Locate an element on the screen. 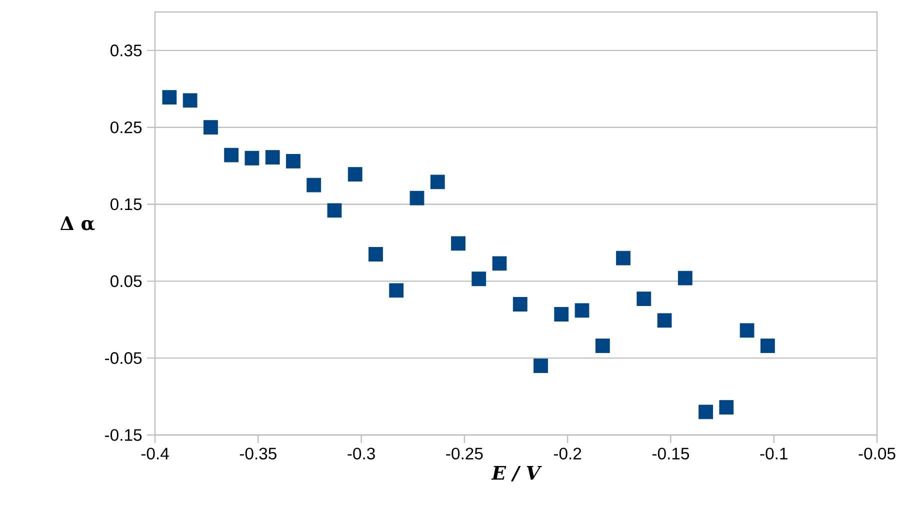 The width and height of the screenshot is (909, 523). y-tick-label: 0.05 is located at coordinates (126, 281).